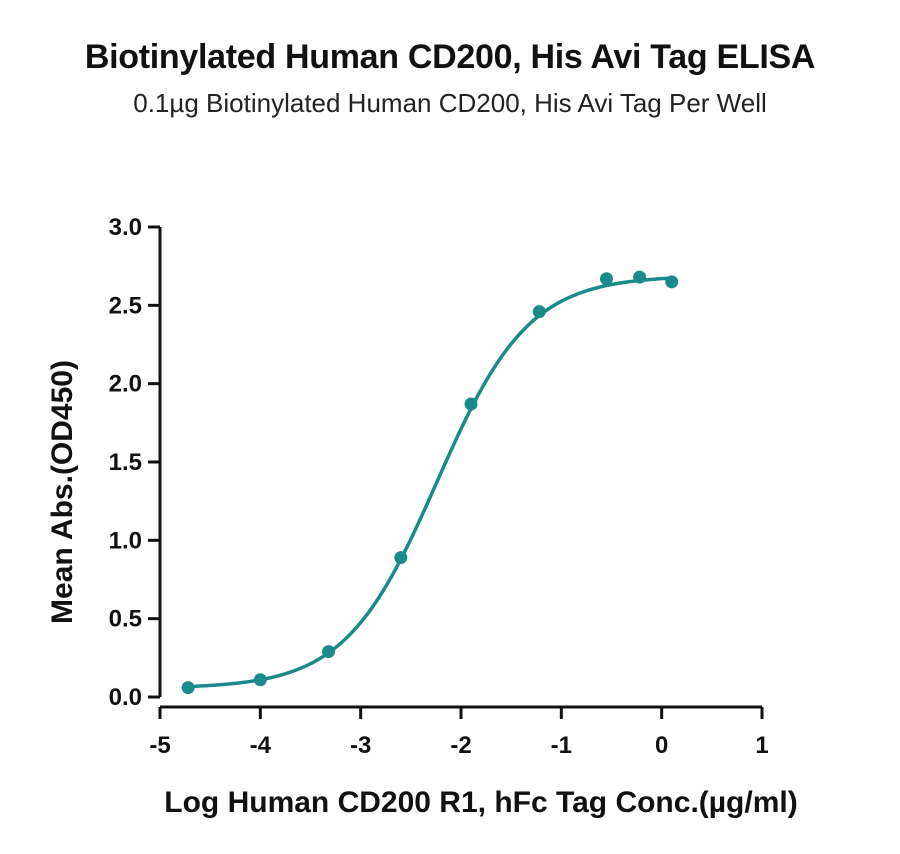 The image size is (900, 854). What do you see at coordinates (561, 745) in the screenshot?
I see `x-tick-label: -1` at bounding box center [561, 745].